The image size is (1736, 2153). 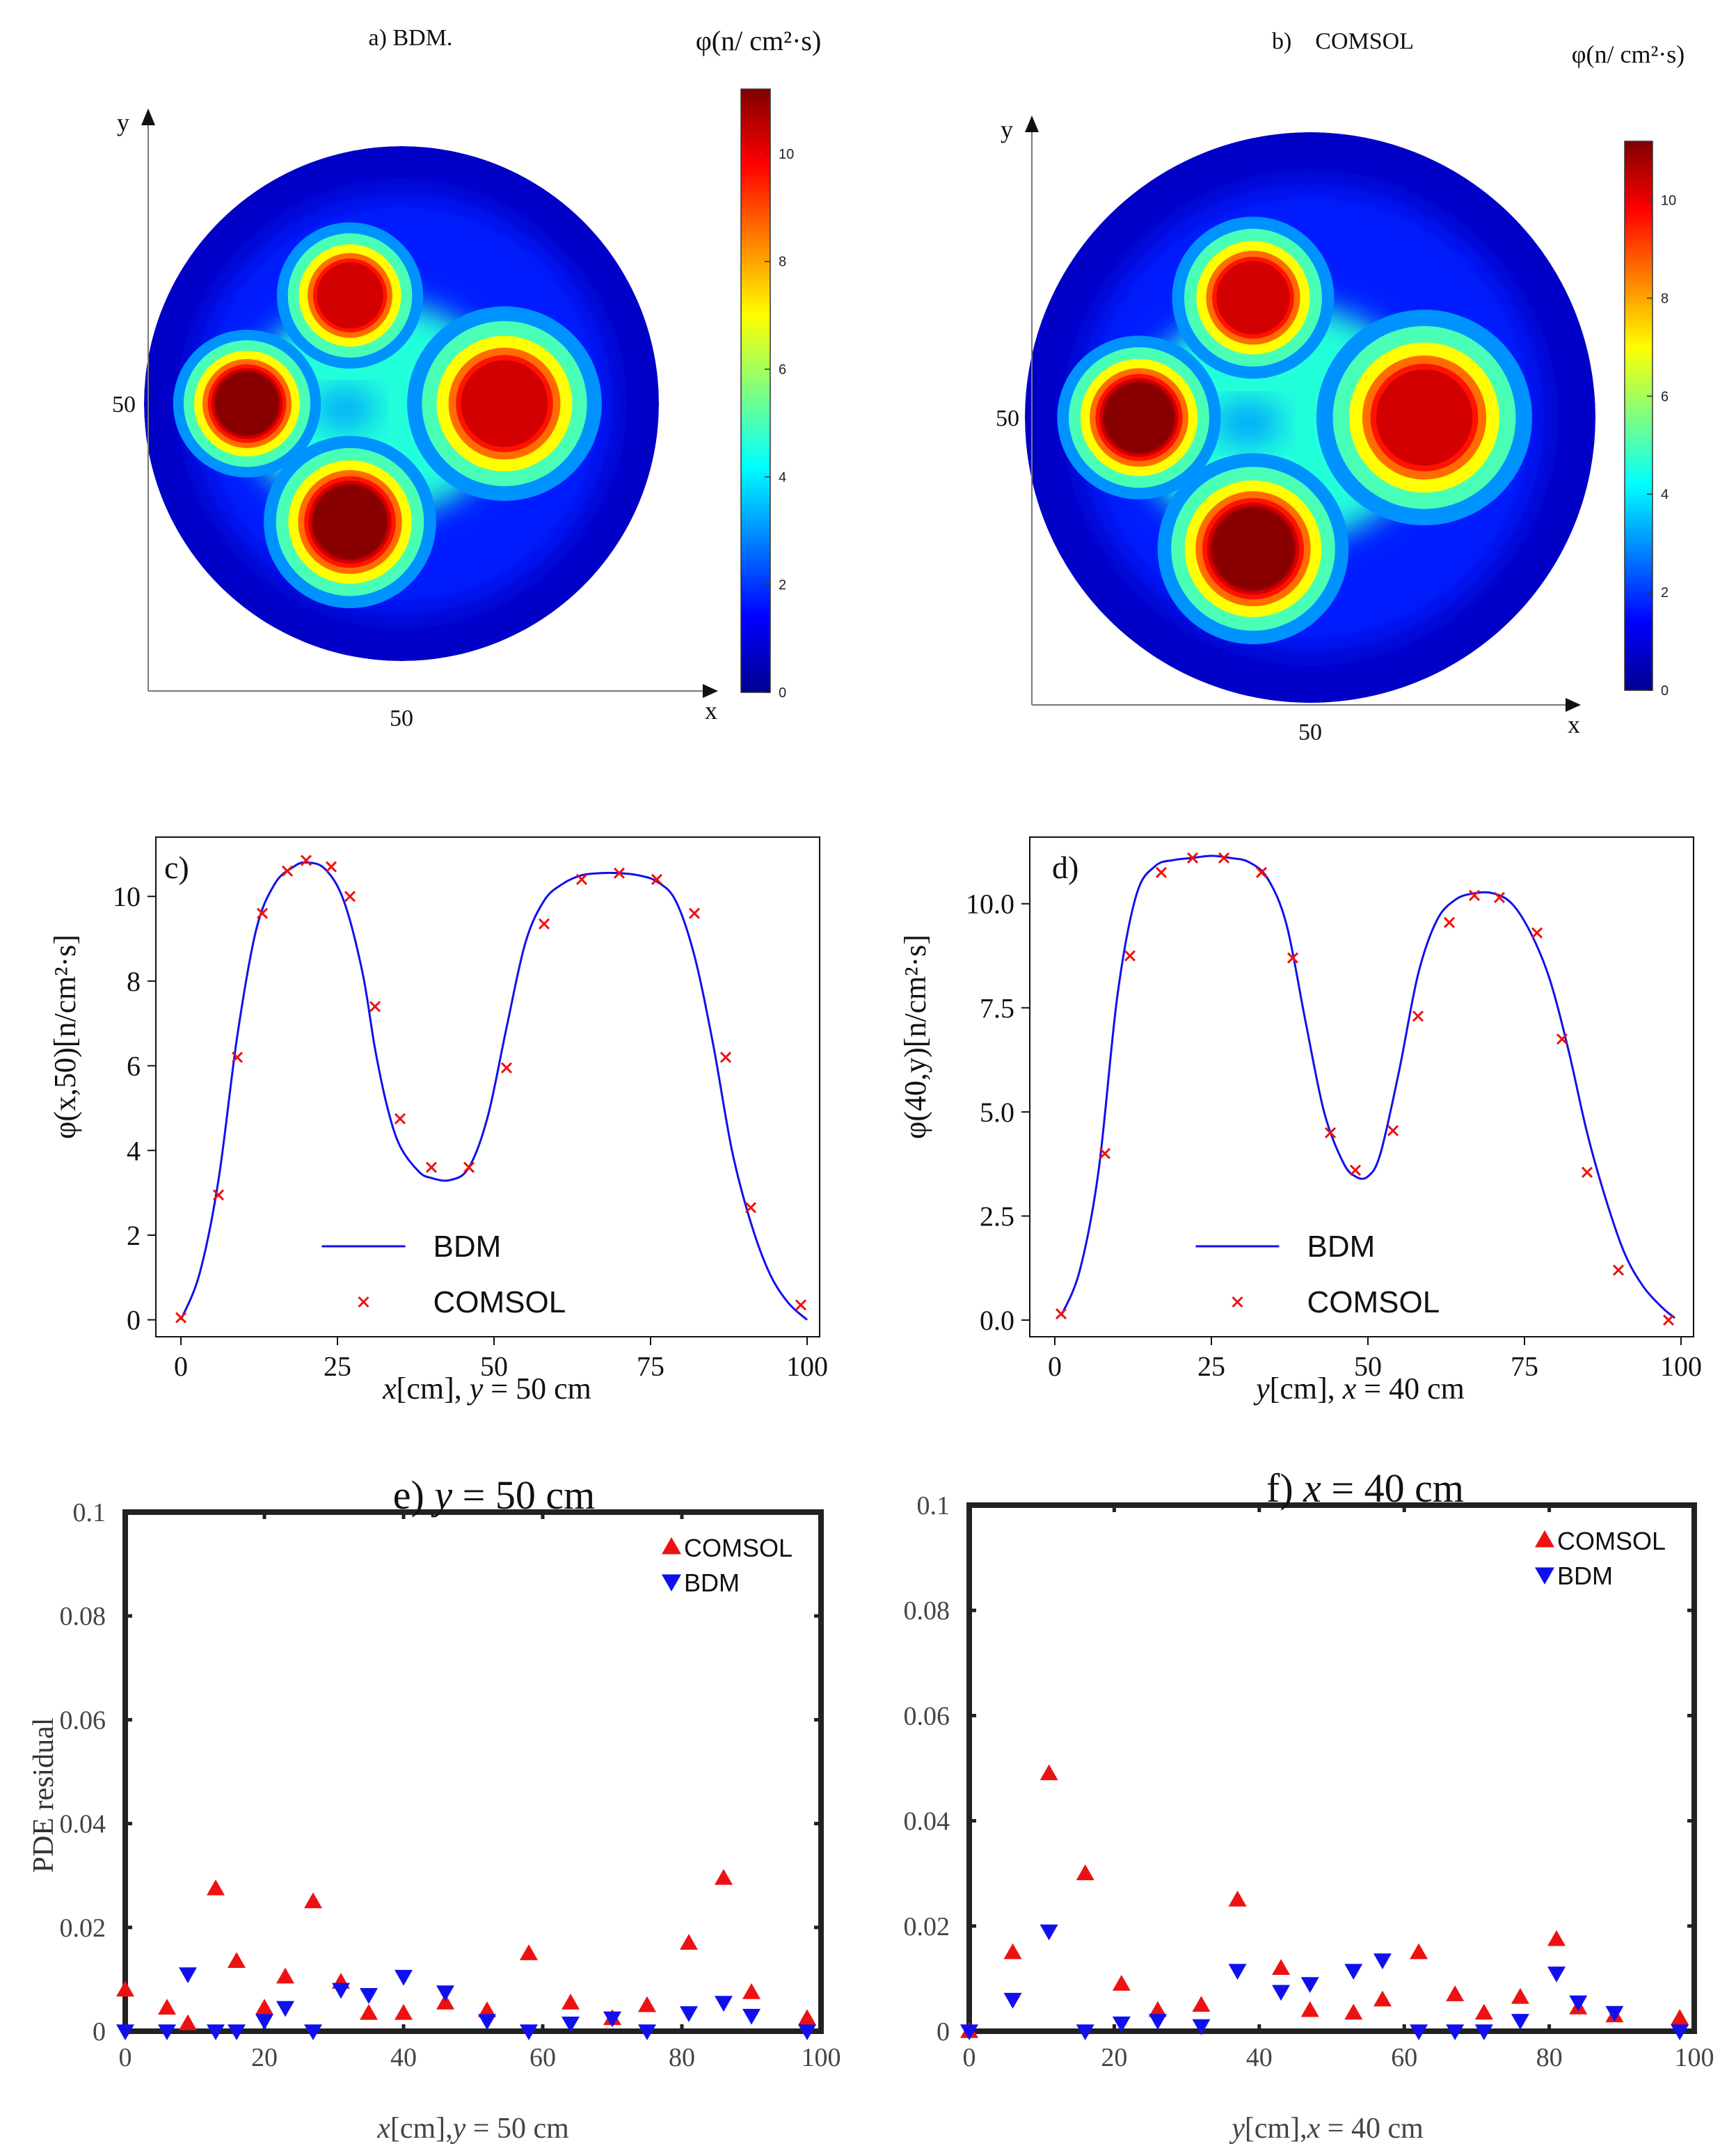 I want to click on panel-d-x-axis-label: y[cm], x = 40 cm, so click(x=1359, y=1389).